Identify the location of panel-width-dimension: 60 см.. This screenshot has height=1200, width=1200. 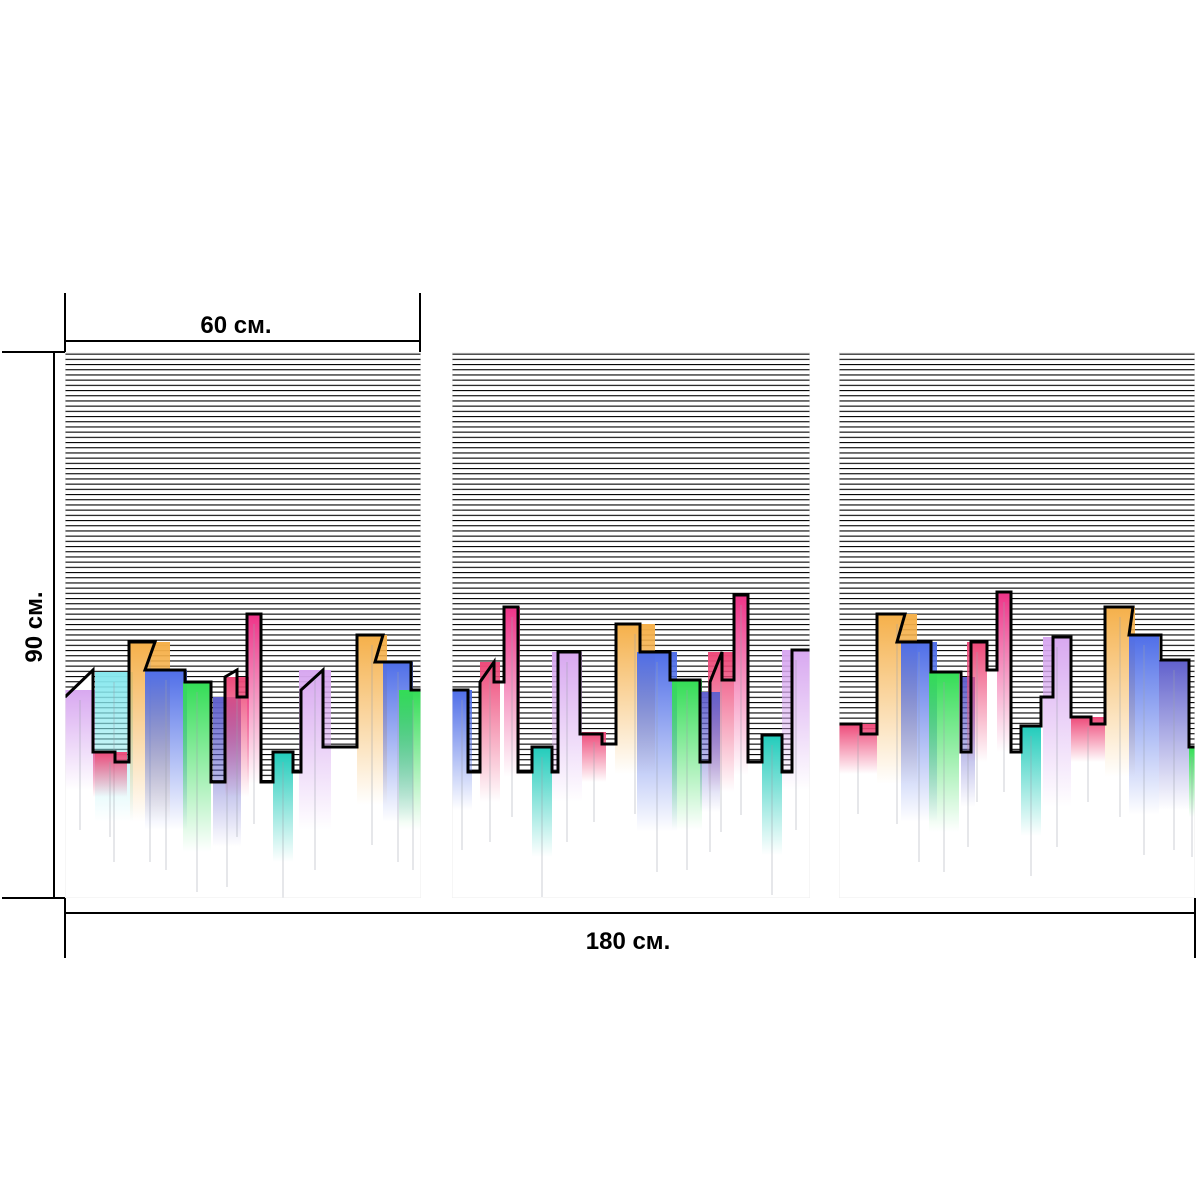
(242, 322).